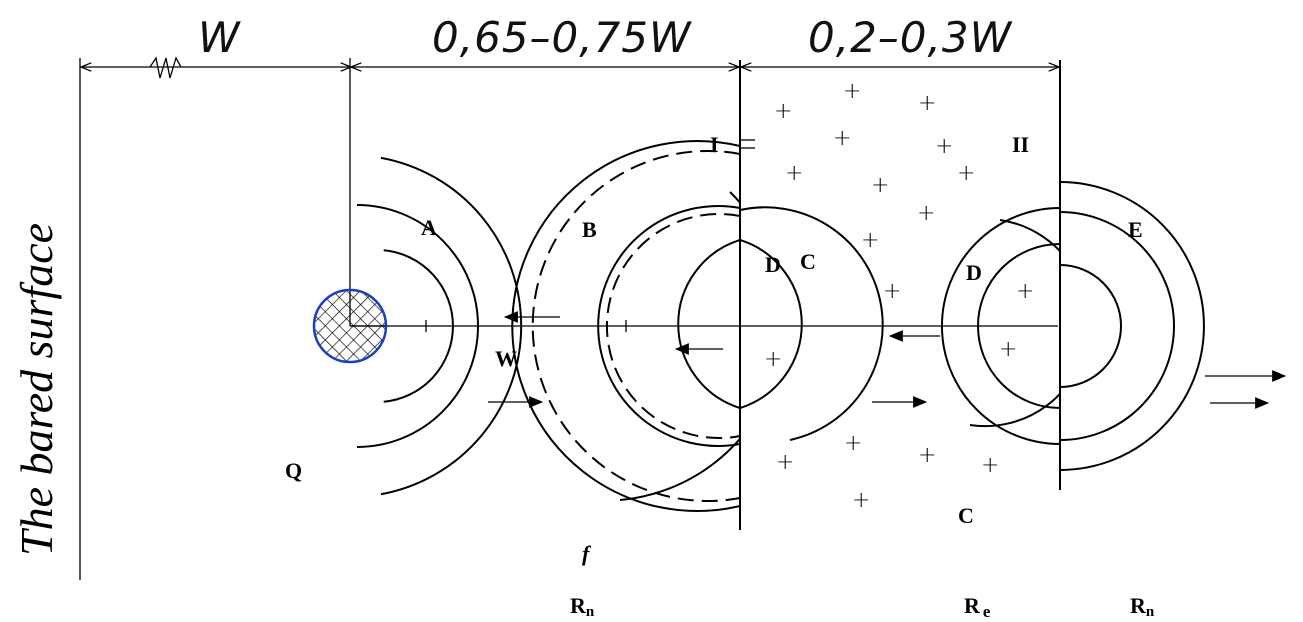 This screenshot has height=622, width=1303. Describe the element at coordinates (439, 326) in the screenshot. I see `zone-a-arcs` at that location.